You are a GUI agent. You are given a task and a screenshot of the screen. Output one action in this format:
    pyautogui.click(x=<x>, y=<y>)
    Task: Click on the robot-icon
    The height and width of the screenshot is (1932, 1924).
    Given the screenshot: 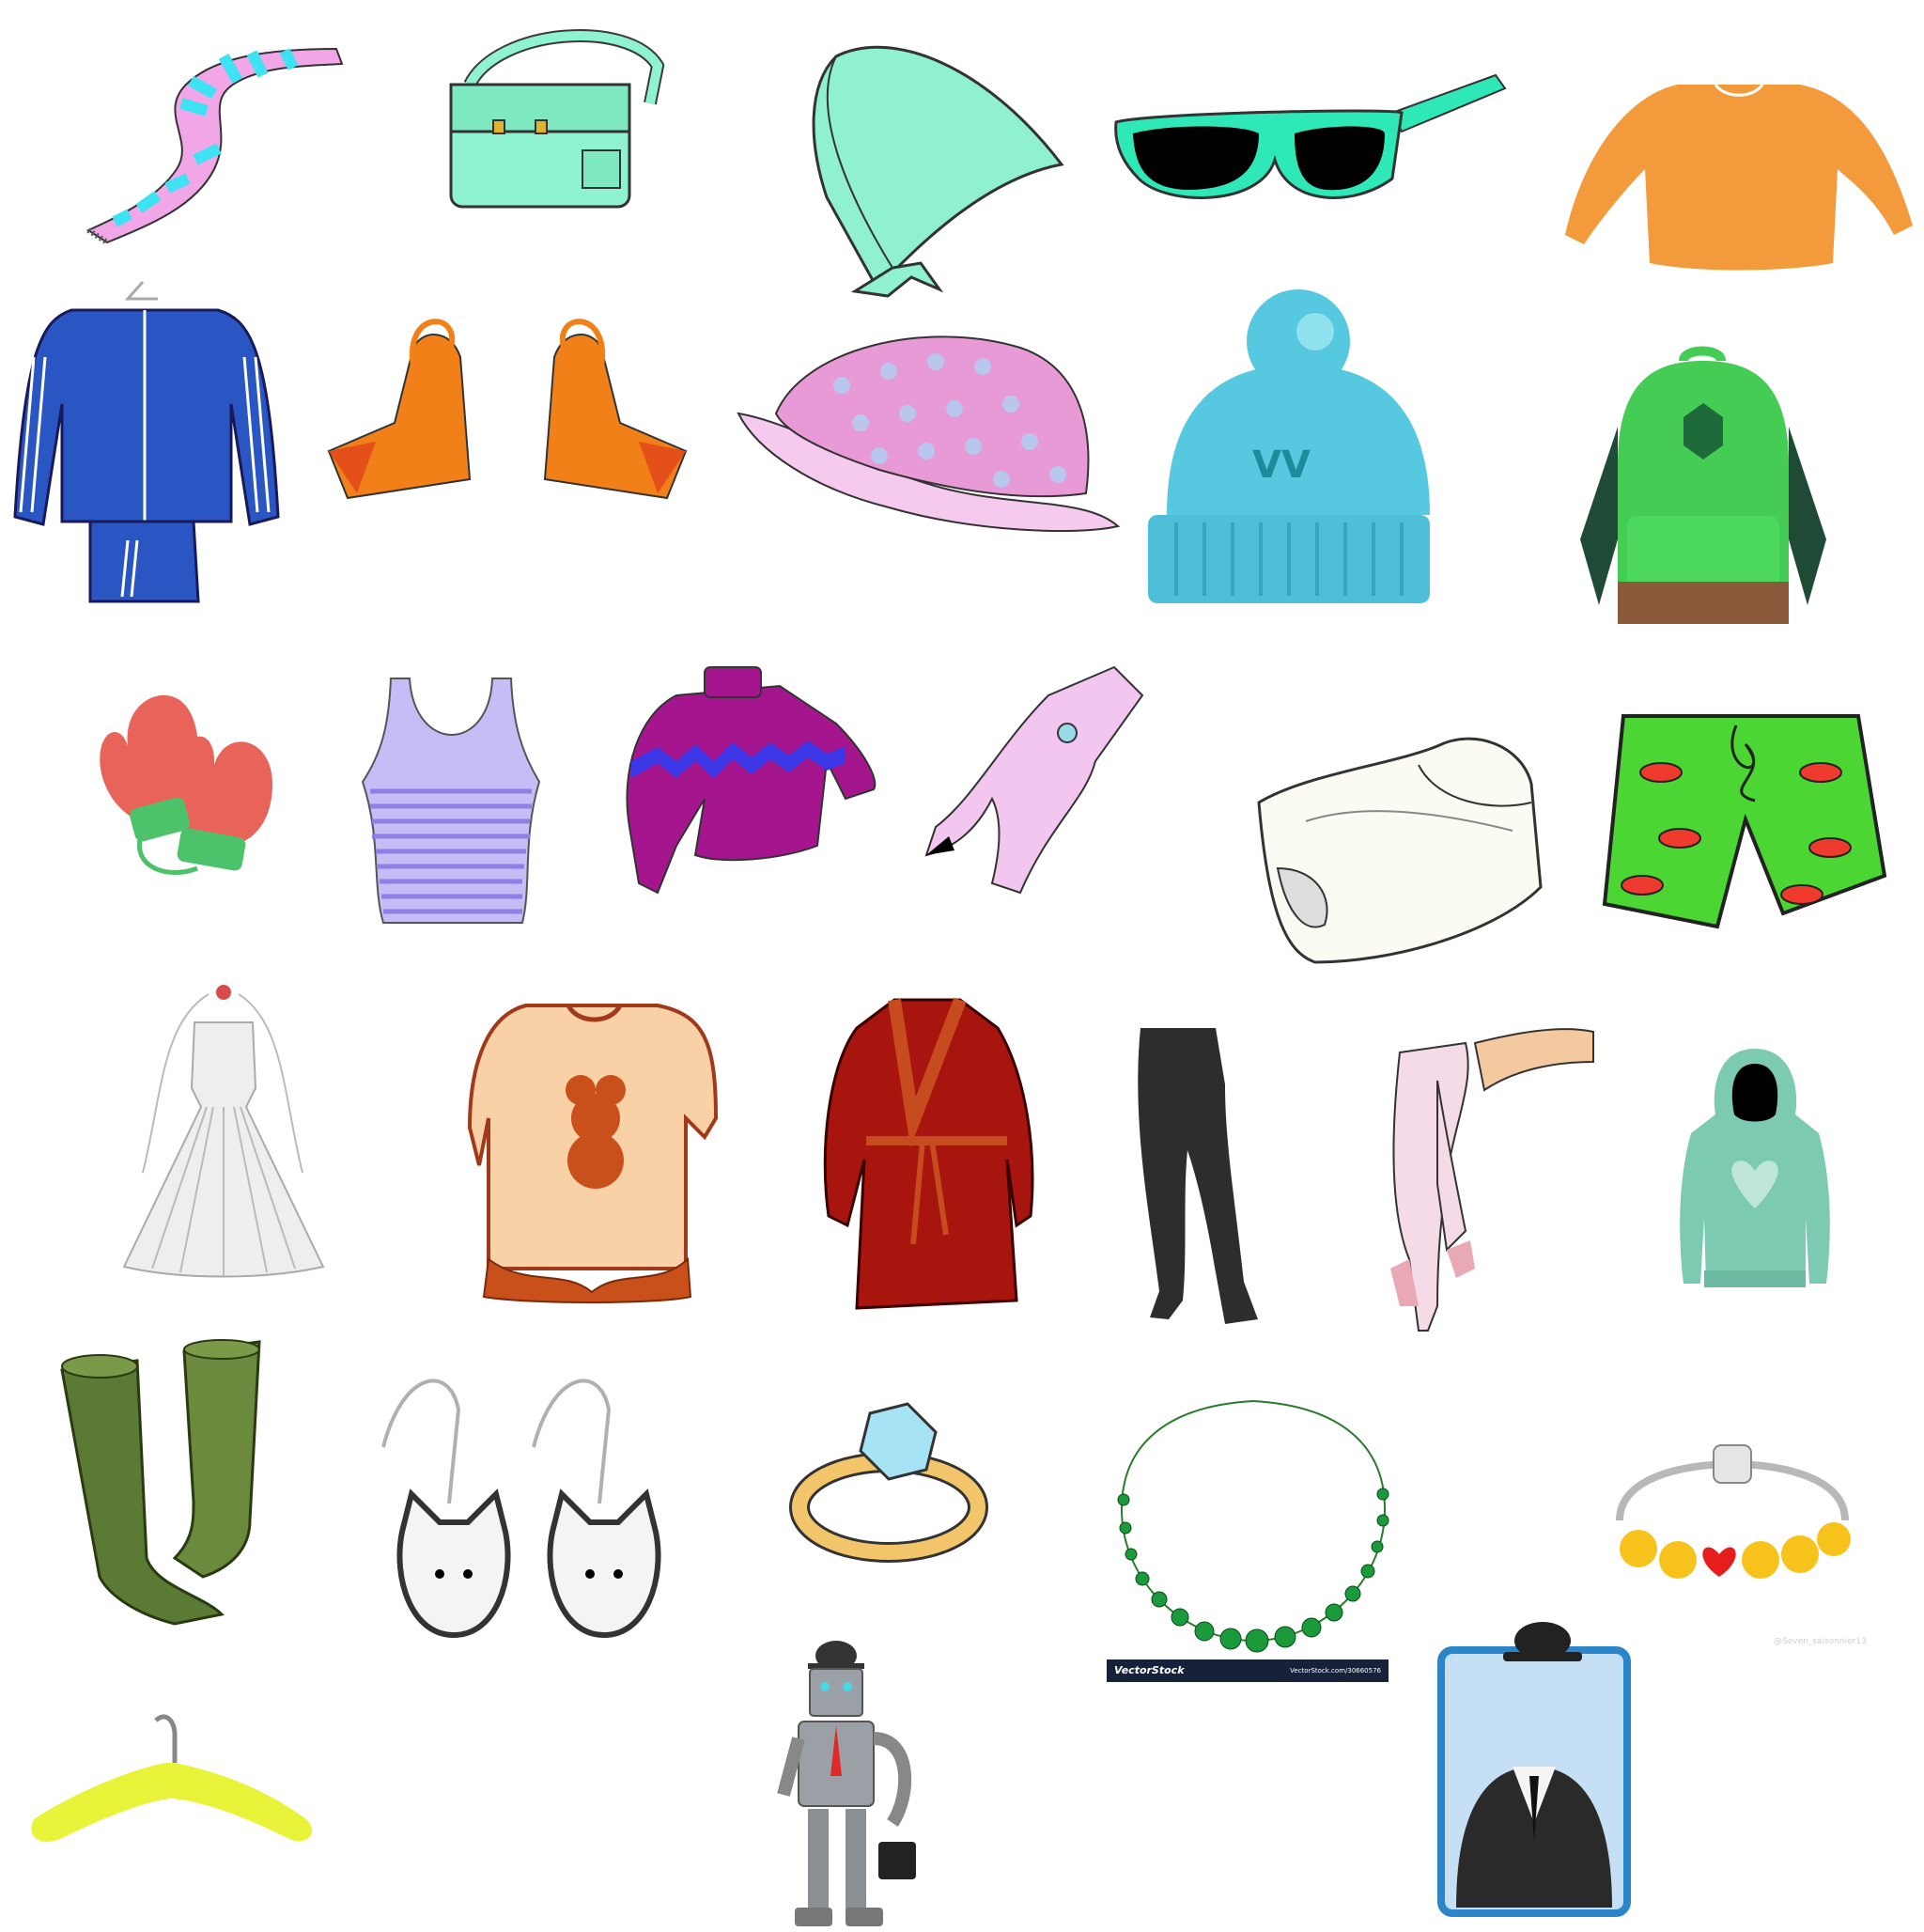 What is the action you would take?
    pyautogui.click(x=854, y=1783)
    